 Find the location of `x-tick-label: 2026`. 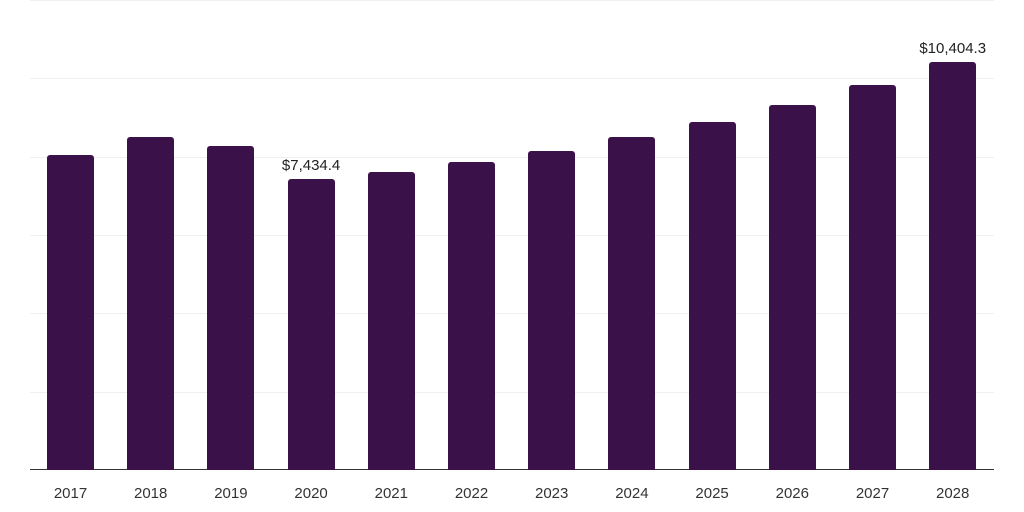

x-tick-label: 2026 is located at coordinates (792, 493).